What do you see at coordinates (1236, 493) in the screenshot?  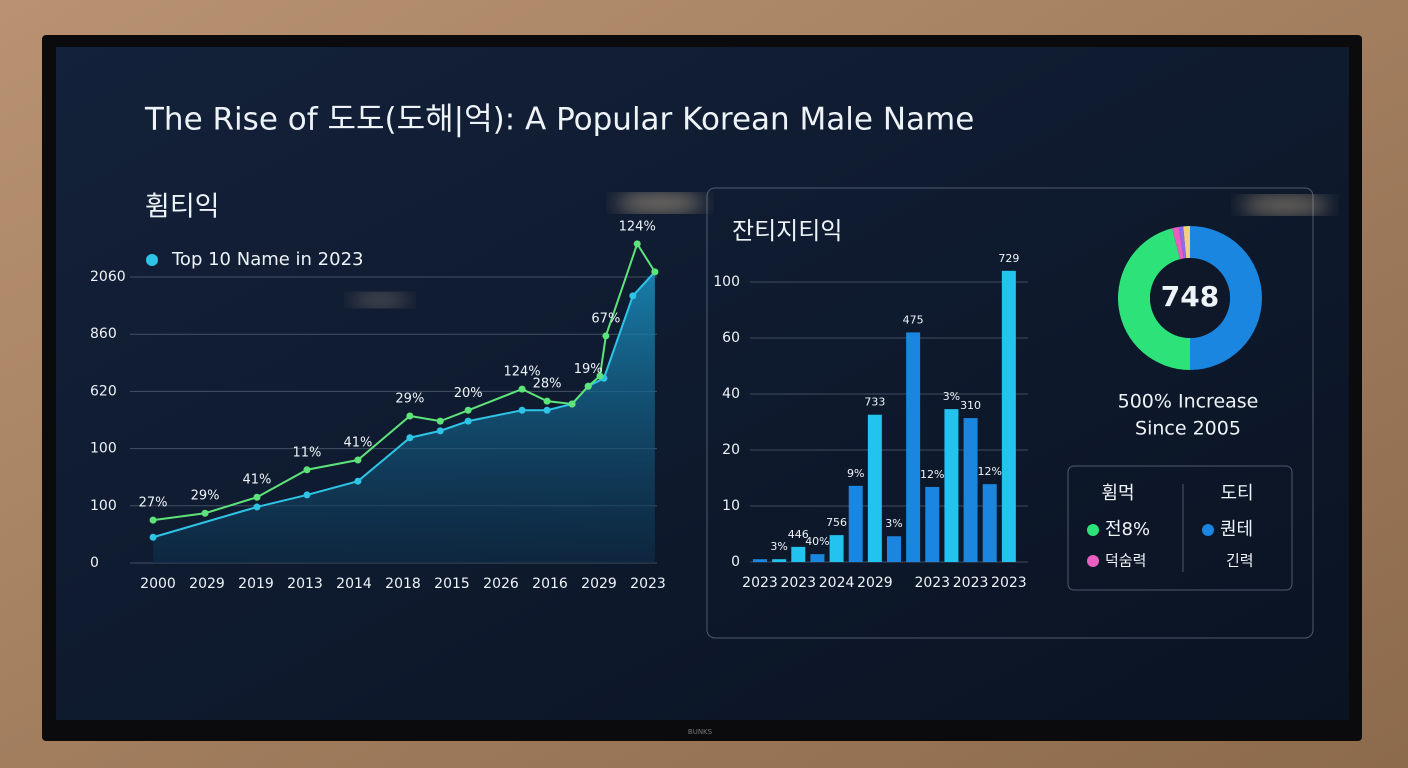 I see `legend-heading: 도티` at bounding box center [1236, 493].